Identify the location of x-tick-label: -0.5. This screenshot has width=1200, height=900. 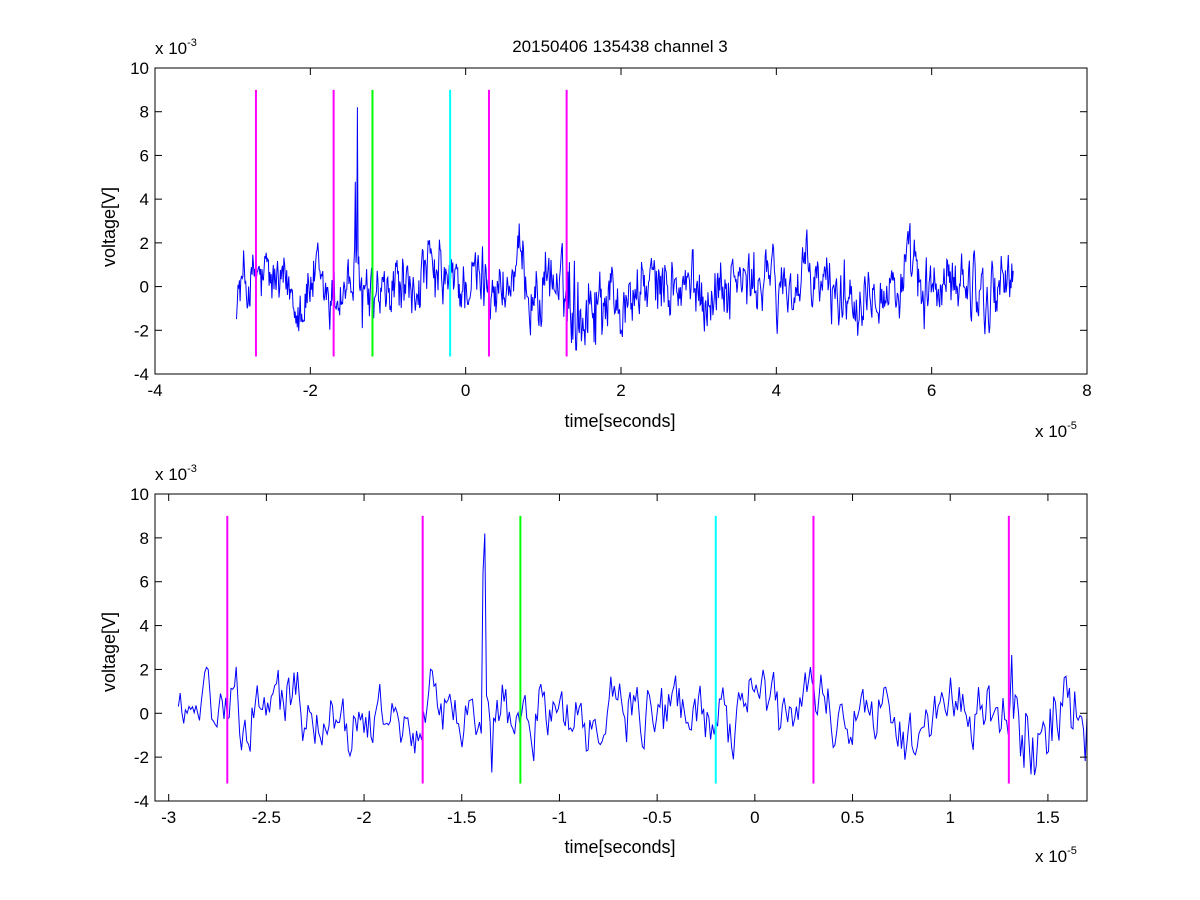
(656, 817).